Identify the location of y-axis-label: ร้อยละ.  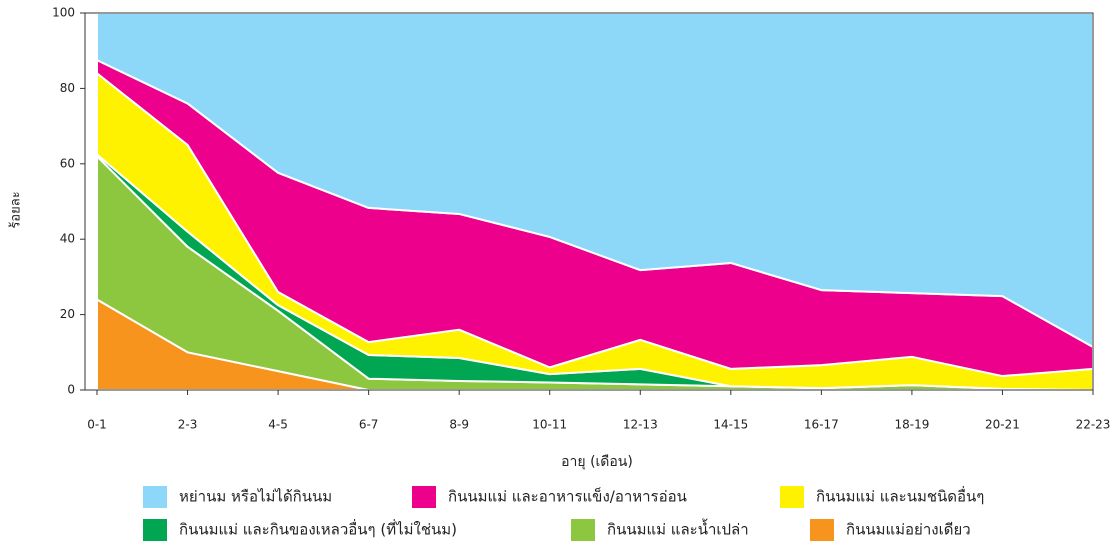
(16, 209).